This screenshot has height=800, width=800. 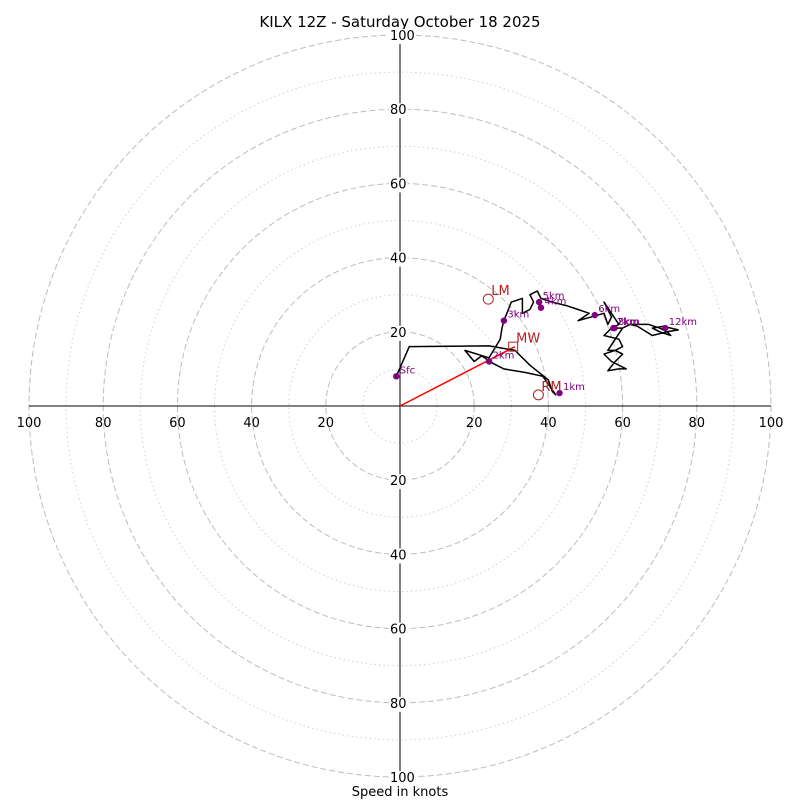 What do you see at coordinates (518, 315) in the screenshot?
I see `height-label-3km: 3km` at bounding box center [518, 315].